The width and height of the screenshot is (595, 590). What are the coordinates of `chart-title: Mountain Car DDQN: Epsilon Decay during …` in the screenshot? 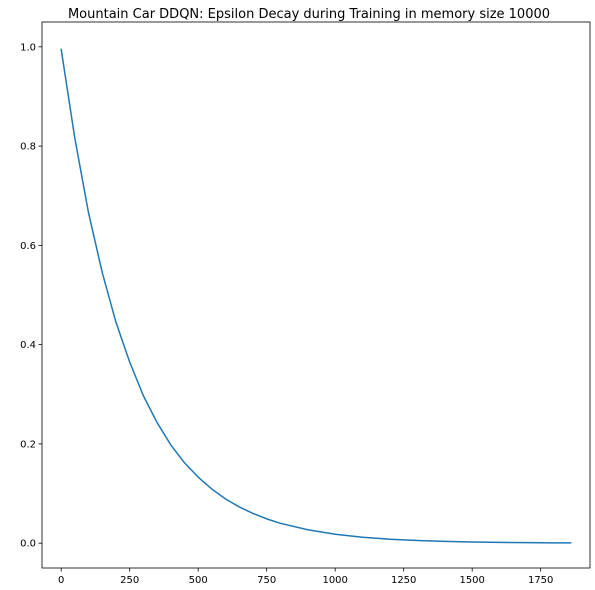 It's located at (309, 14).